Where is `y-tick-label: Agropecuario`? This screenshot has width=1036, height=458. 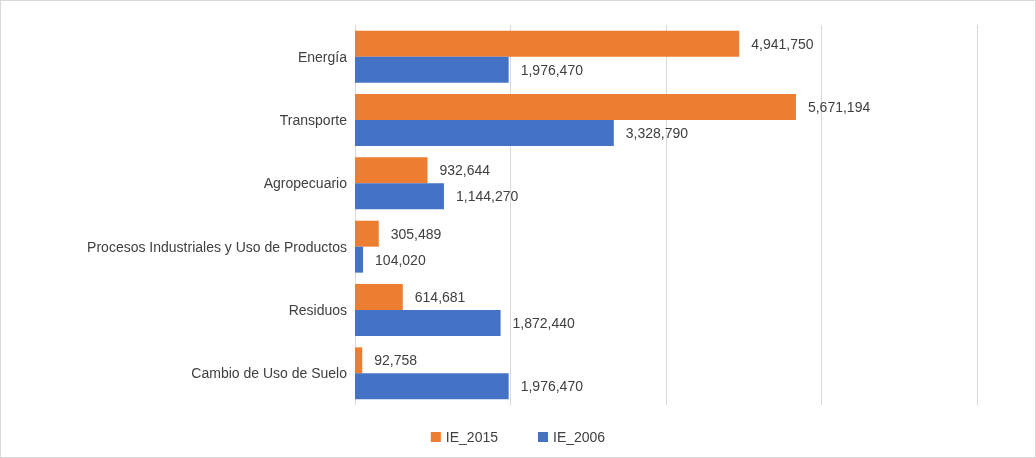 y-tick-label: Agropecuario is located at coordinates (305, 183).